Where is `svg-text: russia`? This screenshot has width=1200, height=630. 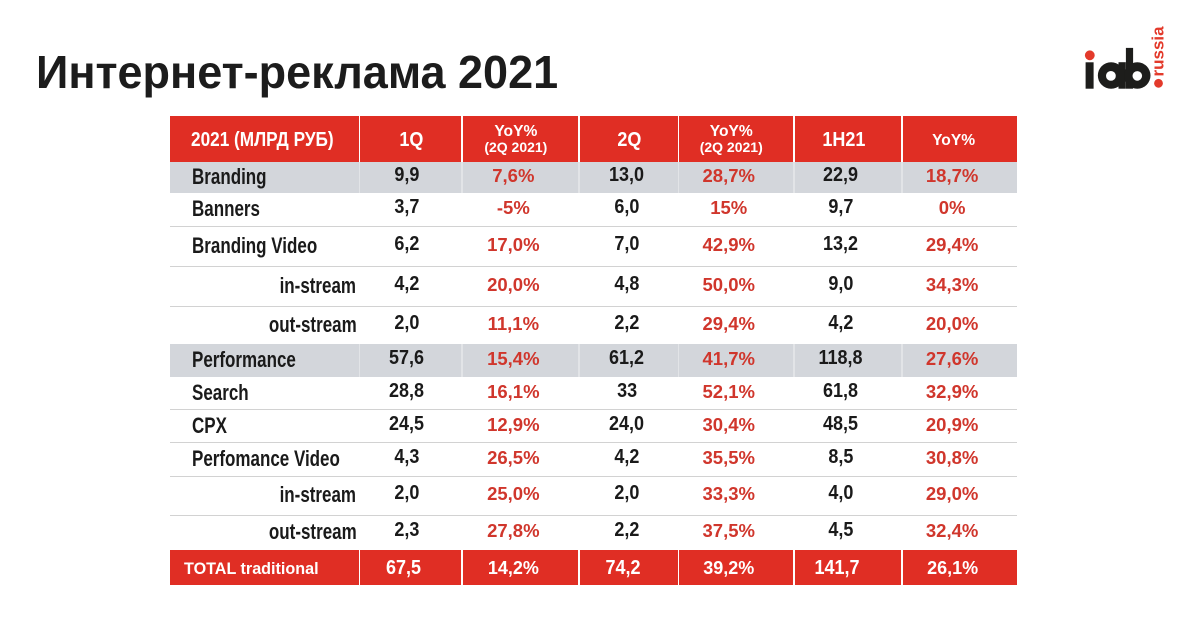
svg-text: russia is located at coordinates (1158, 51).